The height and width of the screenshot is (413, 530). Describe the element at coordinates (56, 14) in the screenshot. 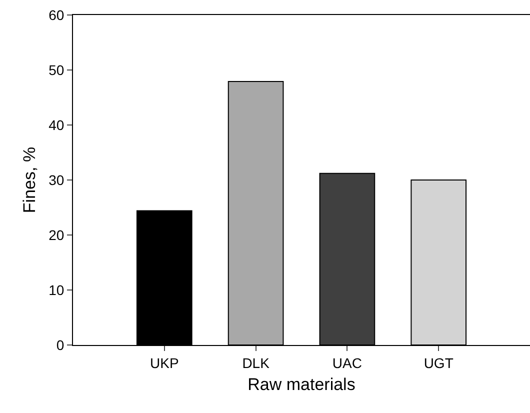

I see `y-tick-label: 60` at that location.